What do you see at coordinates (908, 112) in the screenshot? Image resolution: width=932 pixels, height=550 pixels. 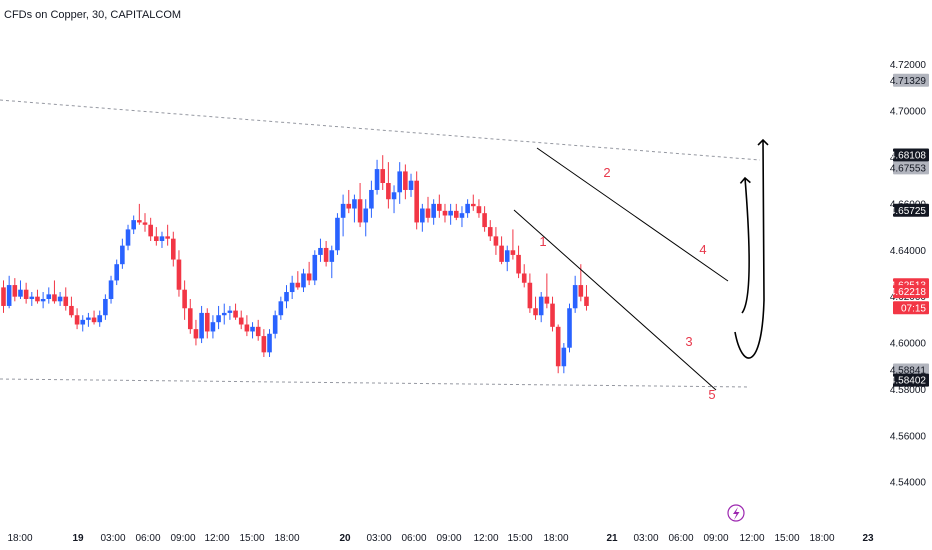 I see `y-tick-label: 4.70000` at bounding box center [908, 112].